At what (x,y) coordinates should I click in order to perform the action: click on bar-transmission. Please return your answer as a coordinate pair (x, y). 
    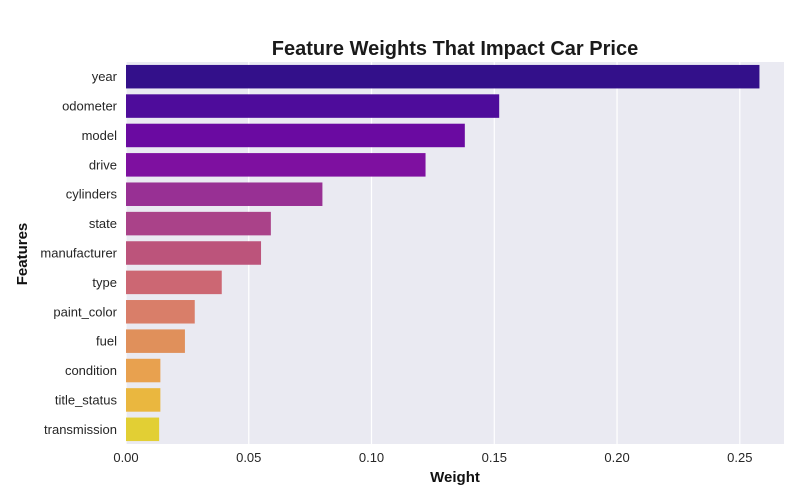
    Looking at the image, I should click on (143, 429).